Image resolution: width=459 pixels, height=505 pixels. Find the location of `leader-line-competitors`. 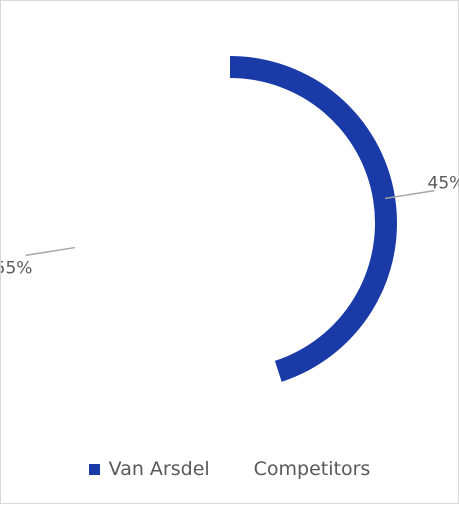

leader-line-competitors is located at coordinates (50, 251).